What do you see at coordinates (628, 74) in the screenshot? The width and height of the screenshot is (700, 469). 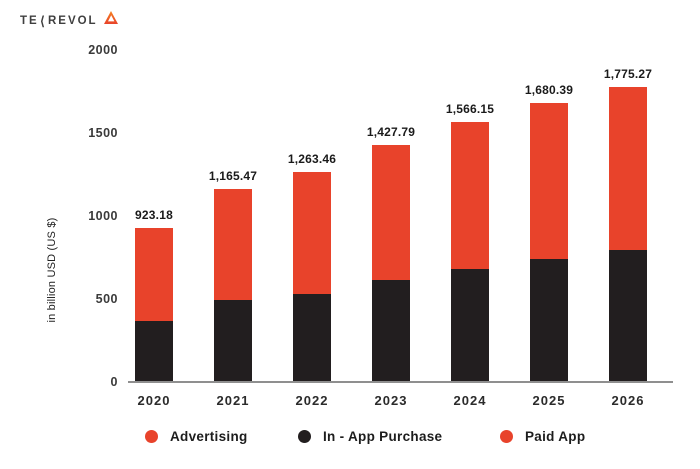 I see `bar-2026-total-label: 1,775.27` at bounding box center [628, 74].